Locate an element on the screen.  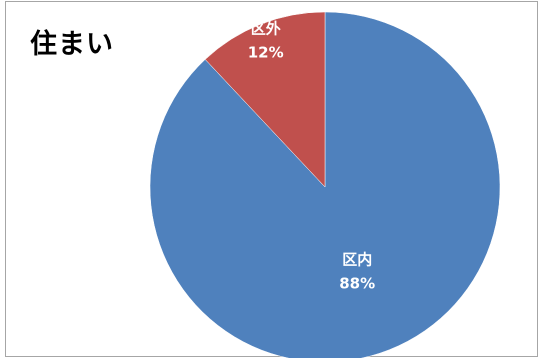
slice-percent-label-1: 12% is located at coordinates (266, 52).